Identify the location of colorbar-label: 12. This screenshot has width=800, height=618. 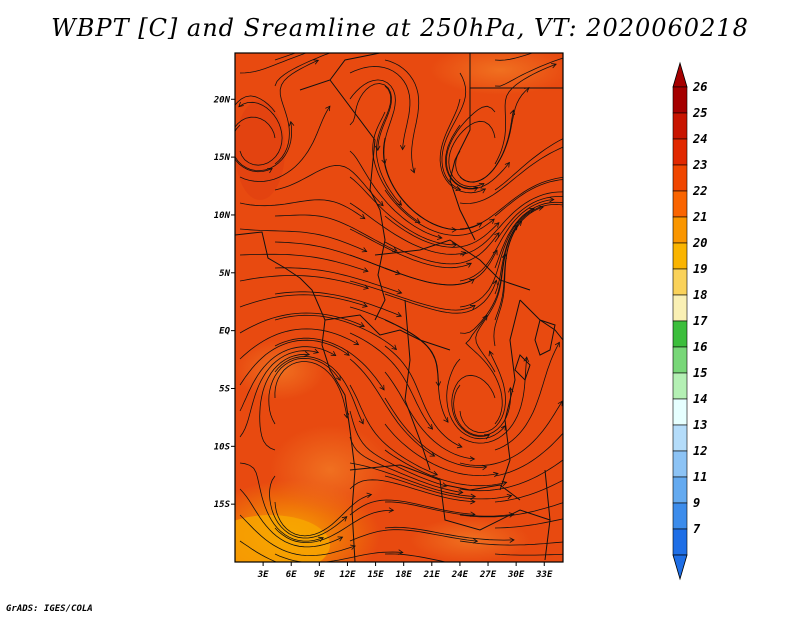
(700, 451).